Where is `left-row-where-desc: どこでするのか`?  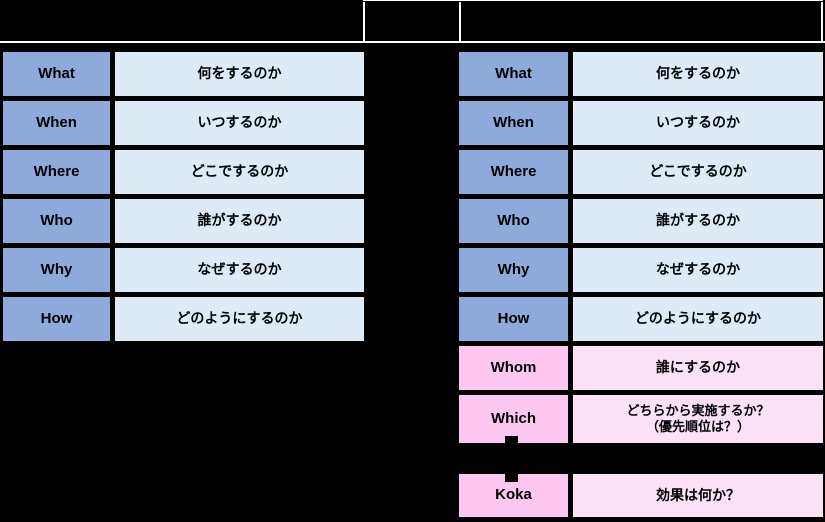
left-row-where-desc: どこでするのか is located at coordinates (239, 172).